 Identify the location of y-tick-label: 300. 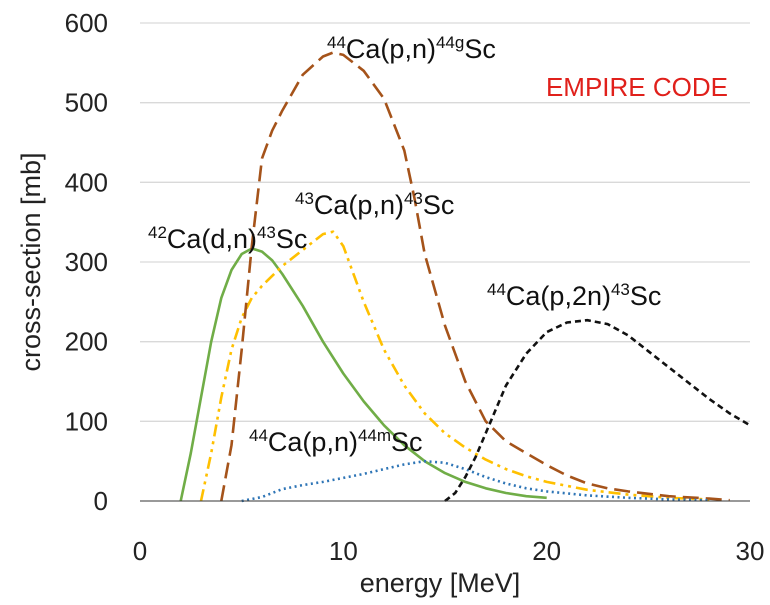
(86, 262).